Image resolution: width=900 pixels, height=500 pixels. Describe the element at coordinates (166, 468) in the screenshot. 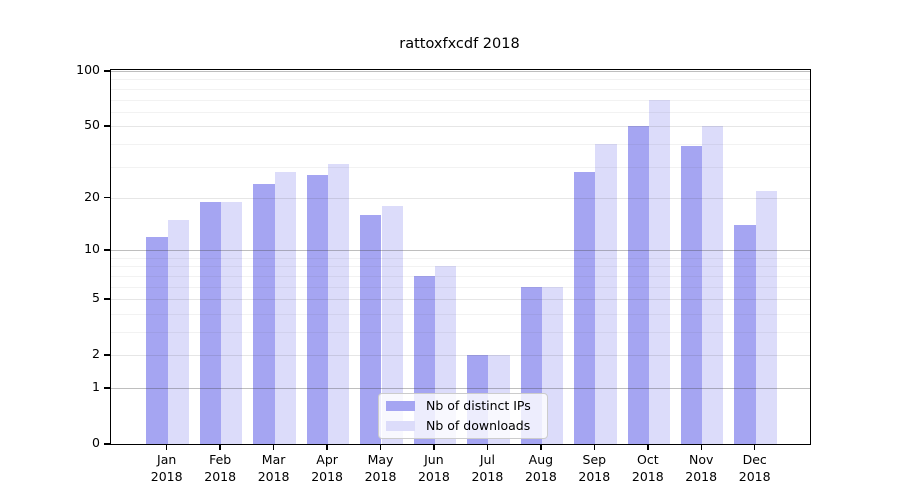

I see `x-tick-label-jan: Jan 2018` at that location.